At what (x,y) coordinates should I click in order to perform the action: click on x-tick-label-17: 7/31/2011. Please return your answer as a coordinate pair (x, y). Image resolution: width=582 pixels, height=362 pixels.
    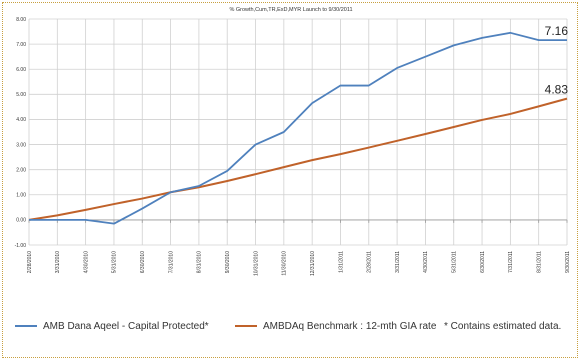
    Looking at the image, I should click on (511, 262).